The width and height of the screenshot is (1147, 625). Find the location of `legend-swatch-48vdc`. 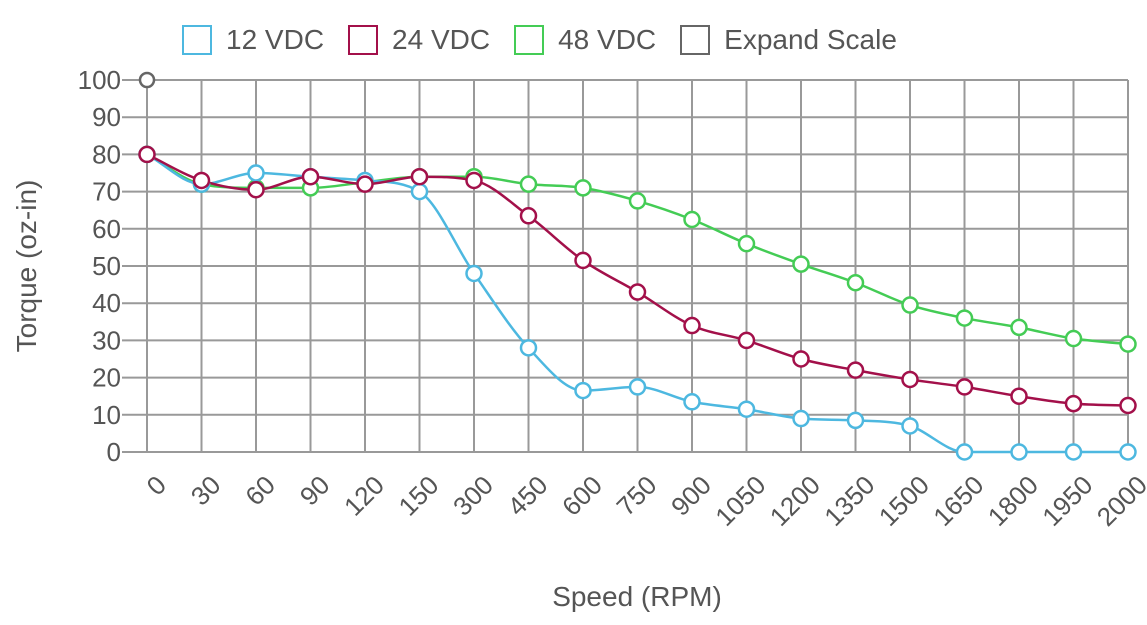

legend-swatch-48vdc is located at coordinates (529, 40).